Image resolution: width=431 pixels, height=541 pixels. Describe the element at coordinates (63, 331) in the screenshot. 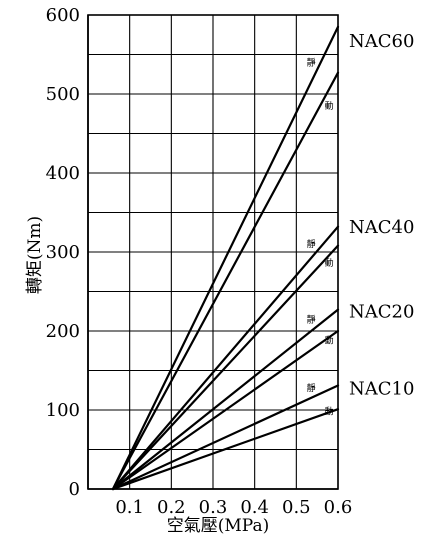

I see `y-tick-label: 200` at that location.